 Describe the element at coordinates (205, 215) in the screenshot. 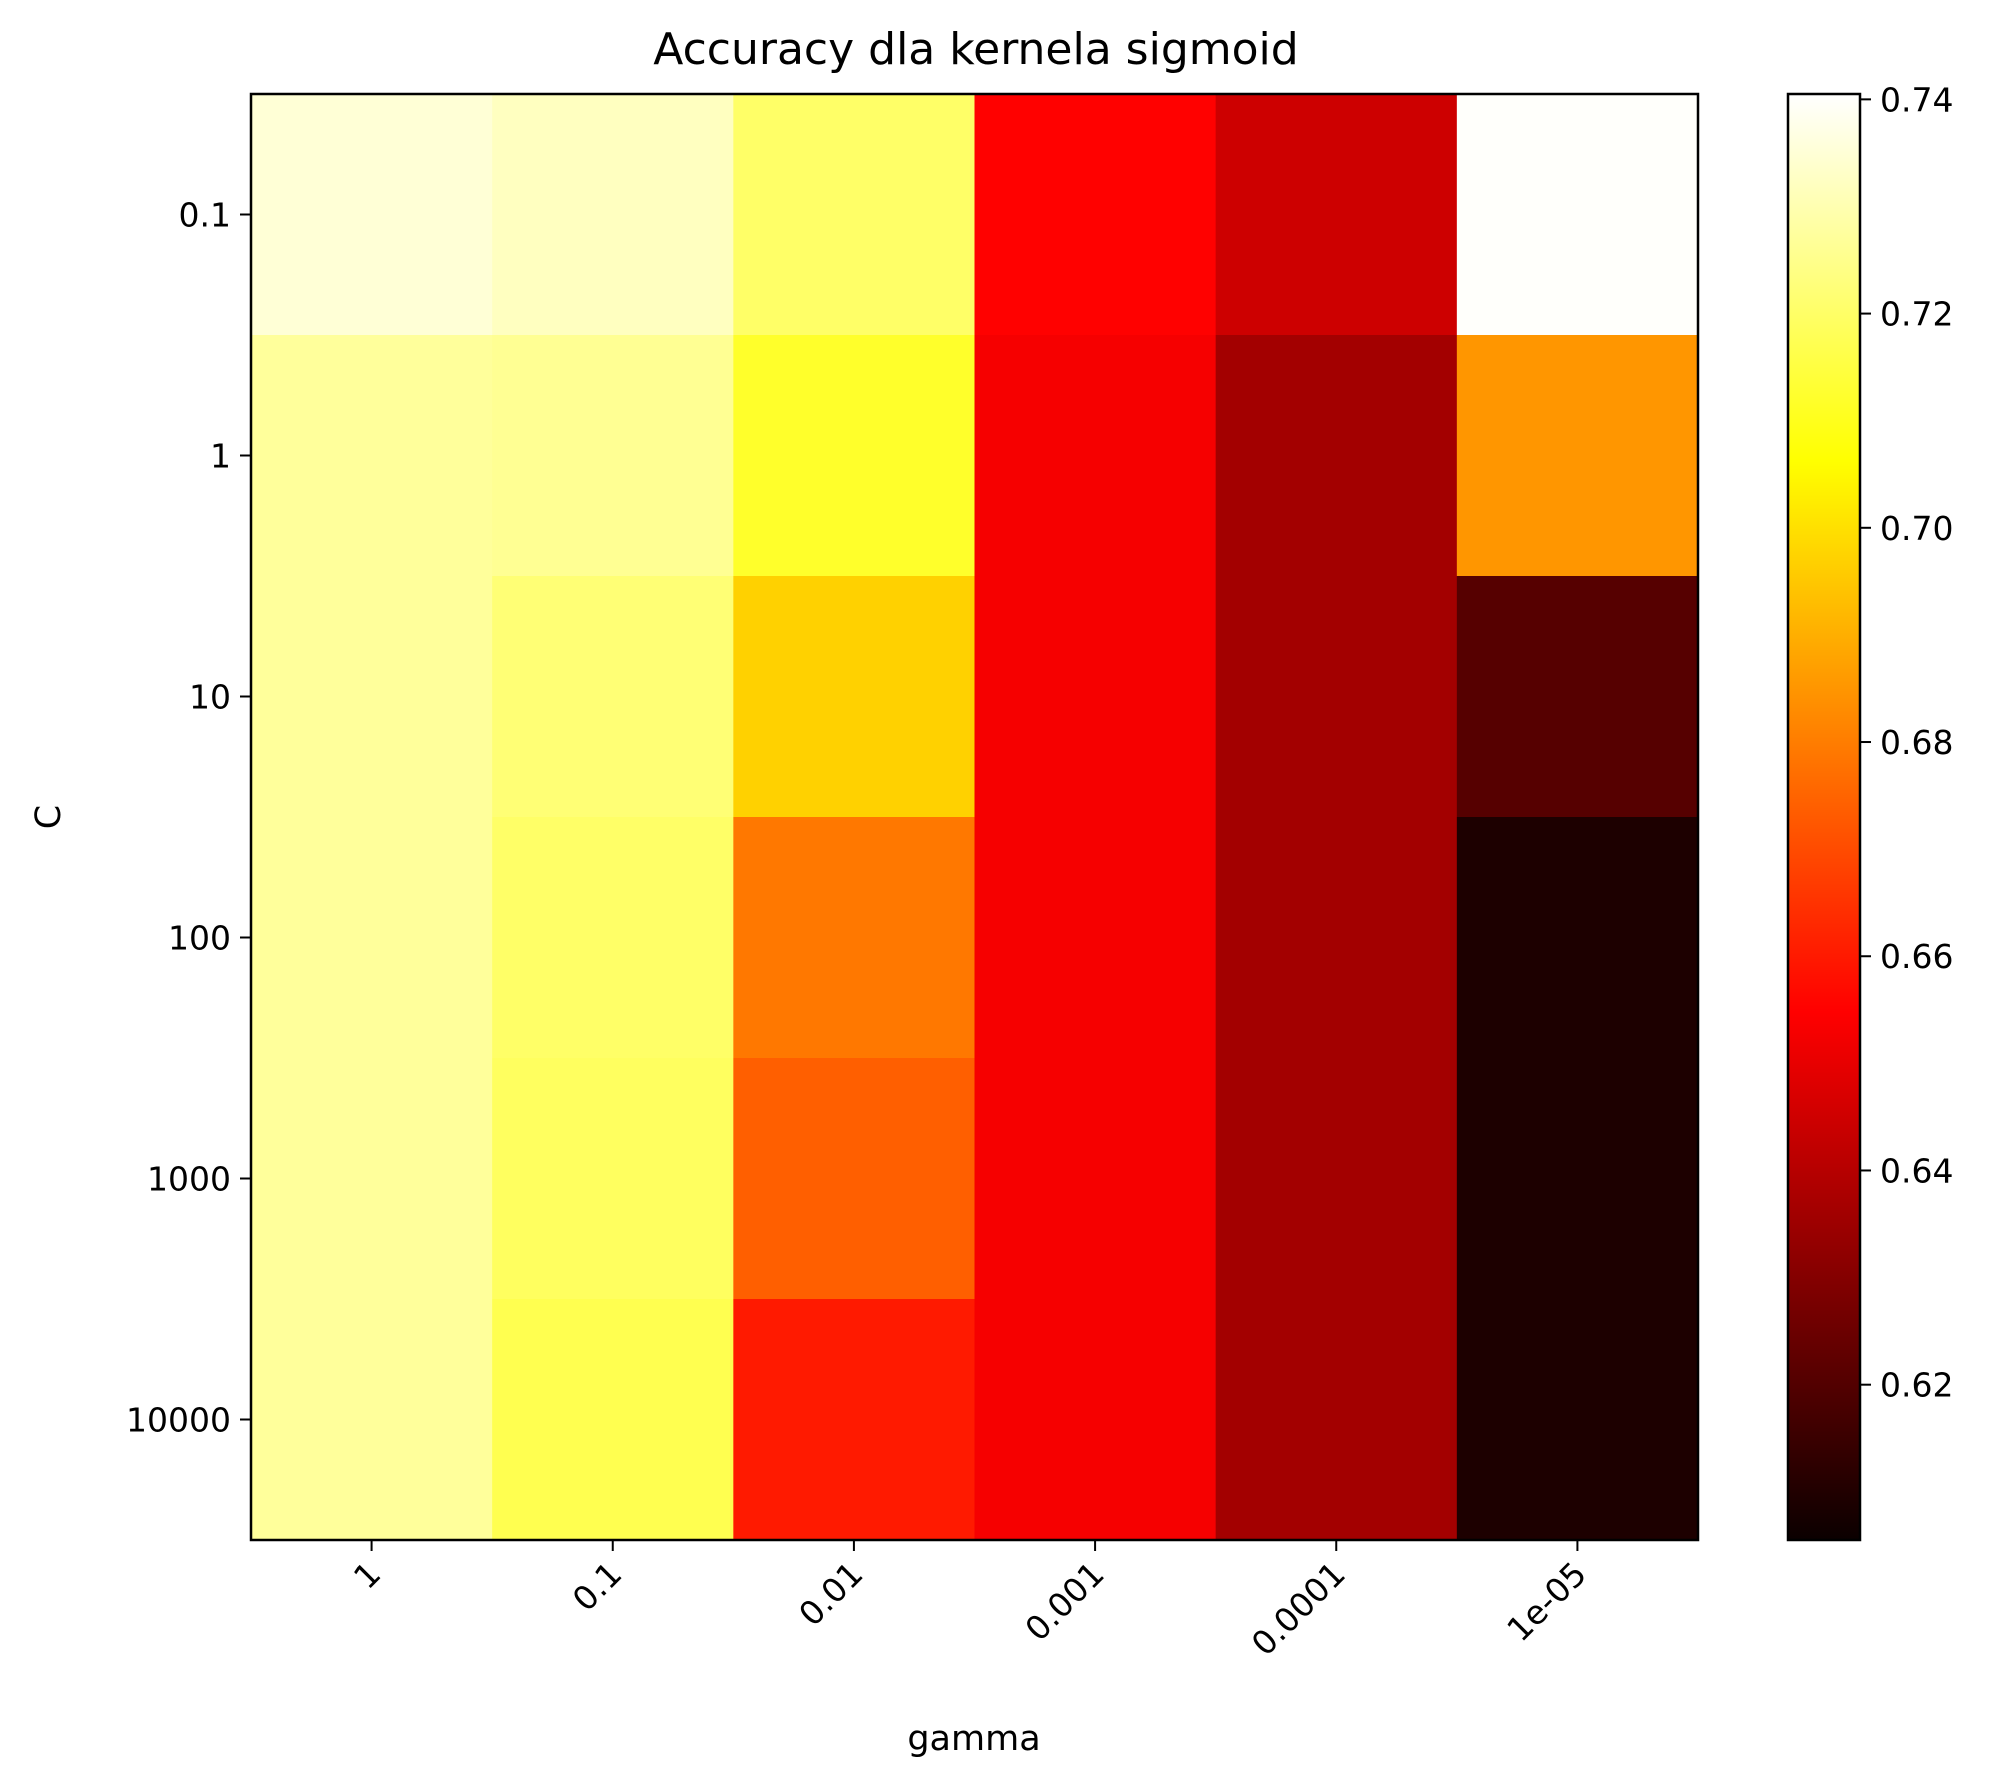

I see `y-tick-label: 0.1` at that location.